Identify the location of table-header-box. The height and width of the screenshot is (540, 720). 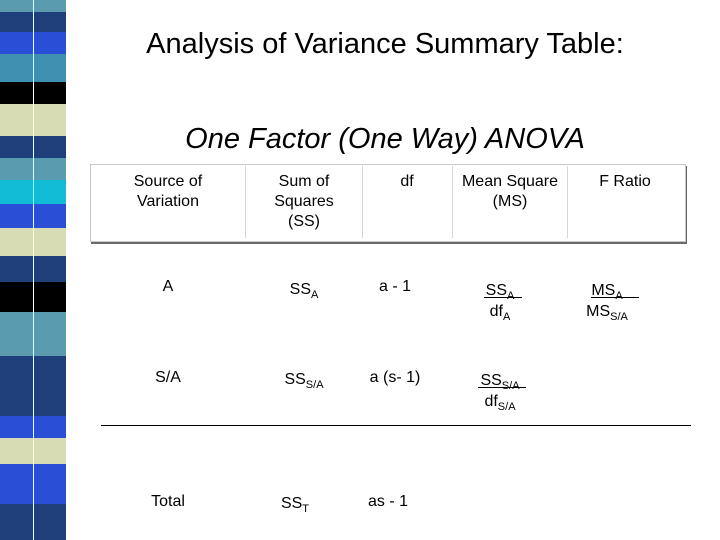
(388, 203).